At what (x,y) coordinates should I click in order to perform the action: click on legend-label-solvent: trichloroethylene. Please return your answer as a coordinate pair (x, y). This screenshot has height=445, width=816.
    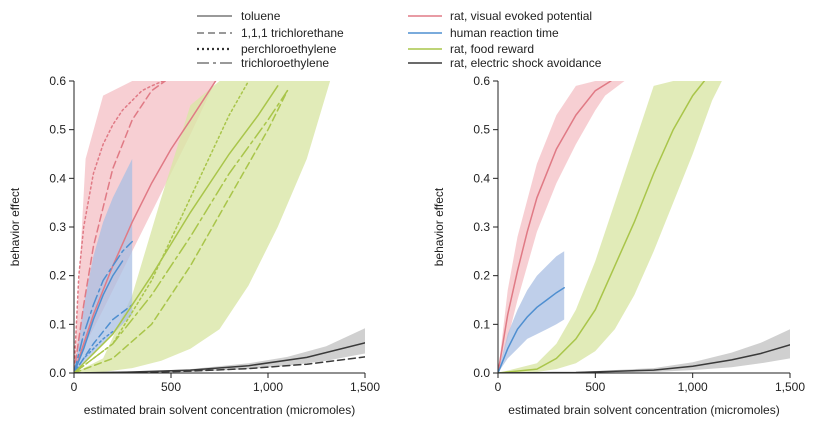
    Looking at the image, I should click on (285, 63).